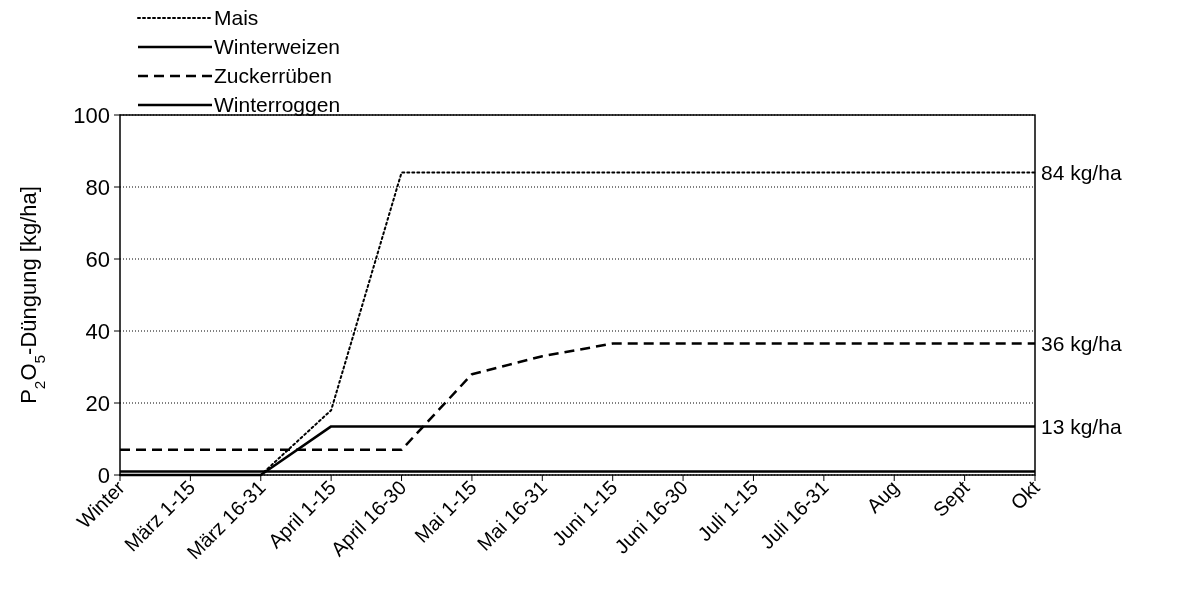 This screenshot has height=610, width=1181. What do you see at coordinates (1081, 343) in the screenshot?
I see `annotation: 36 kg/ha` at bounding box center [1081, 343].